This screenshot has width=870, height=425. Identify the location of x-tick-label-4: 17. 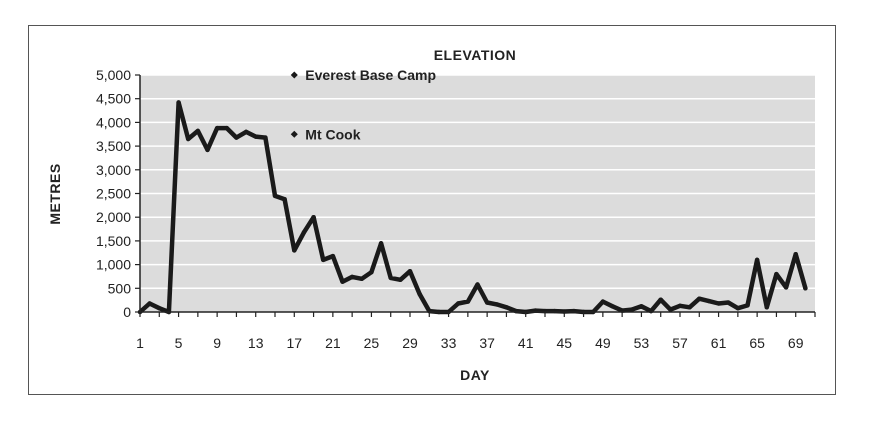
(294, 343).